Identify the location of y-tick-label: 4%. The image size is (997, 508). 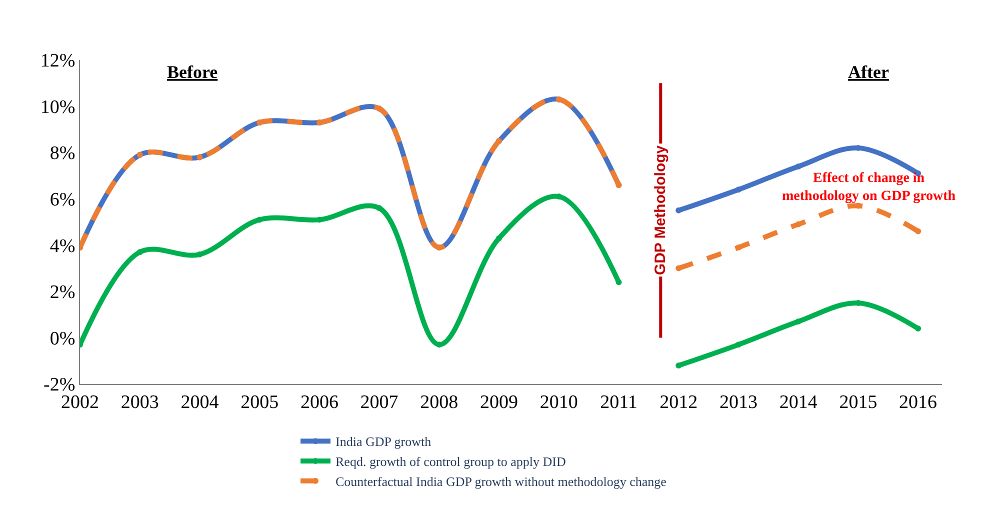
(63, 246).